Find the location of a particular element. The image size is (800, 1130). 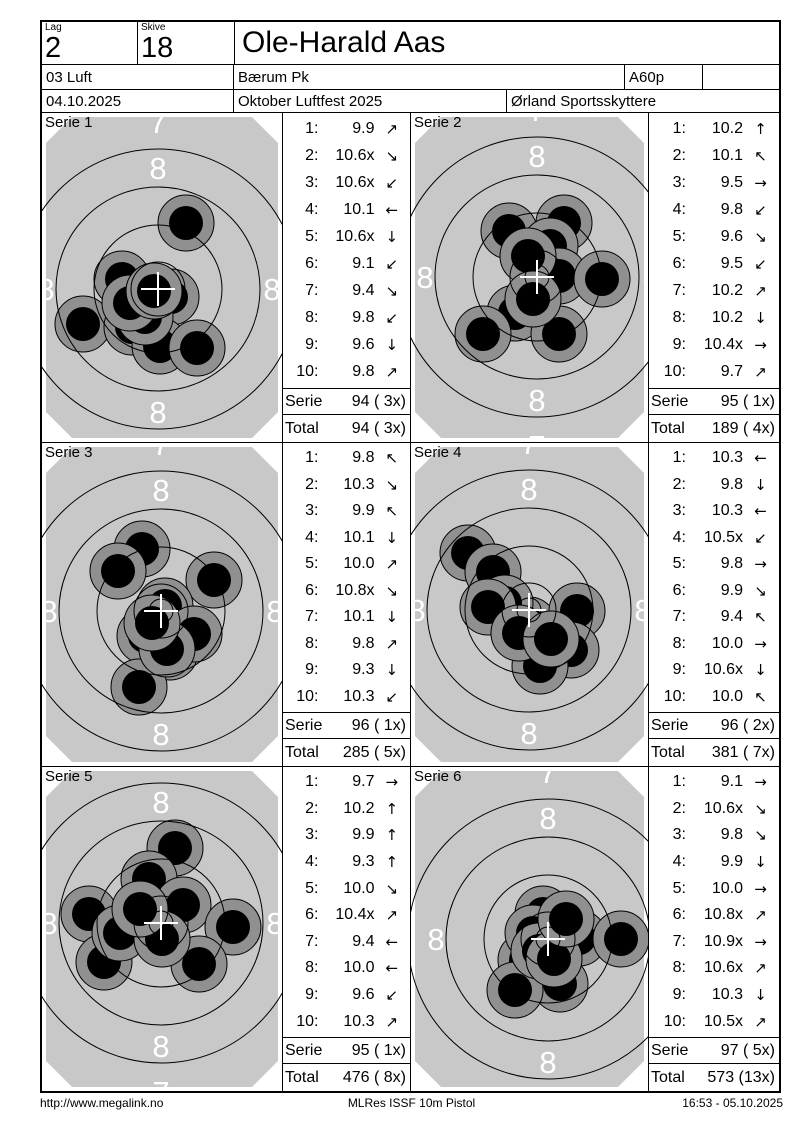

shot-row: 1: 9.8 ↖ is located at coordinates (346, 458).